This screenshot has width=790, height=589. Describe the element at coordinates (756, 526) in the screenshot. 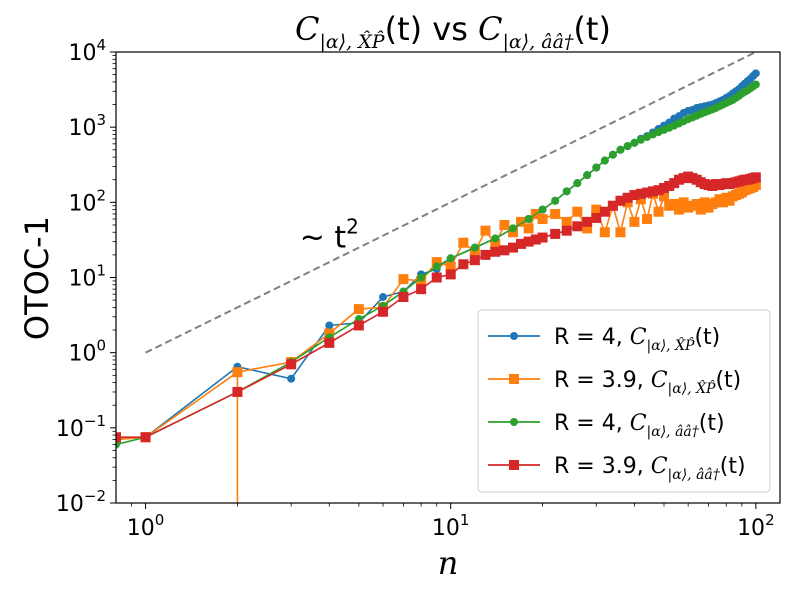

I see `x-tick-label-2: 10²` at that location.